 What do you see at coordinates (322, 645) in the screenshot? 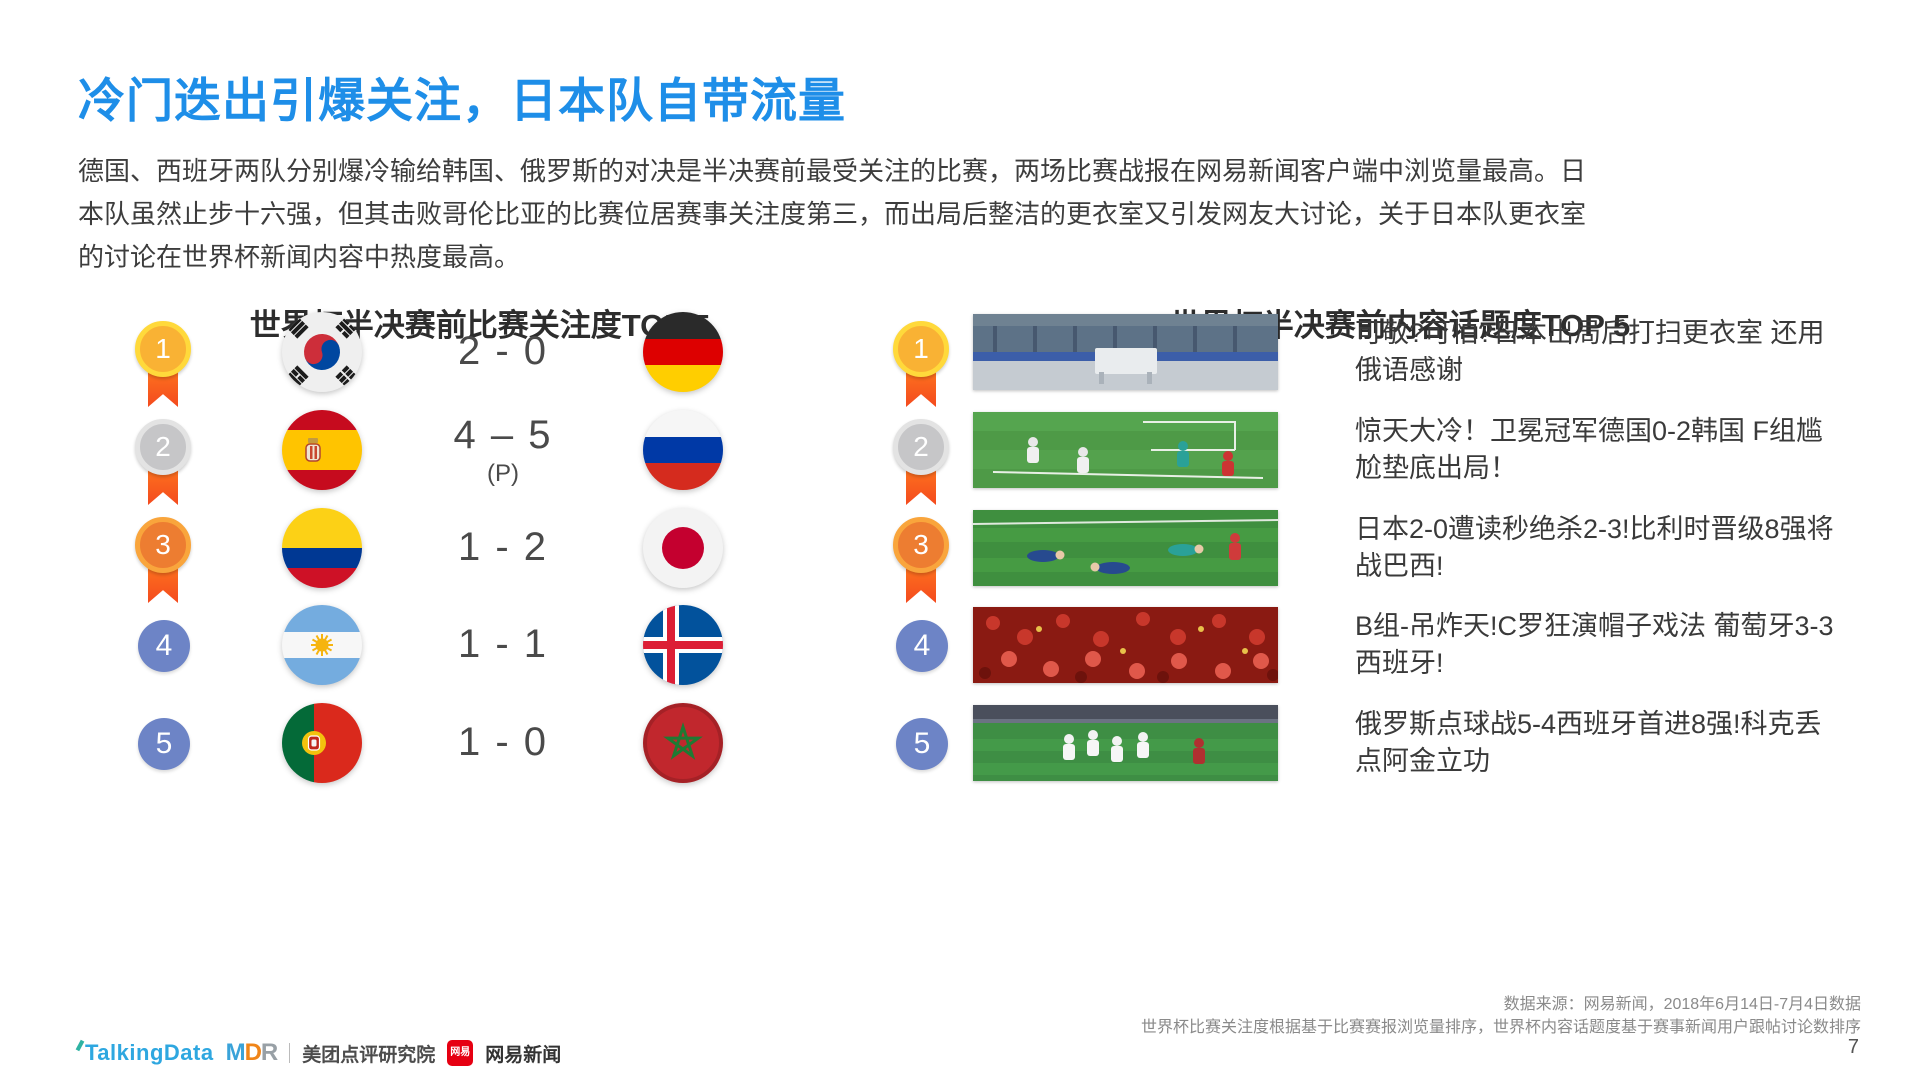
I see `argentina-flag-icon` at bounding box center [322, 645].